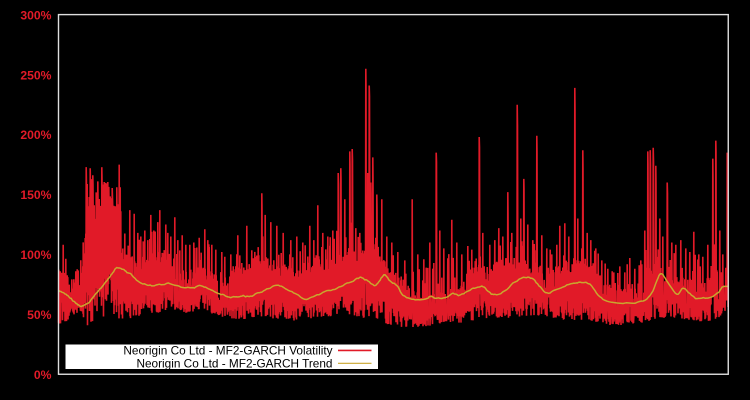 The height and width of the screenshot is (400, 750). What do you see at coordinates (227, 351) in the screenshot?
I see `svg-text:Neorigin Co Ltd - MF2-GARCH Vo: Neorigin Co Ltd - MF2-GARCH Volatility` at bounding box center [227, 351].